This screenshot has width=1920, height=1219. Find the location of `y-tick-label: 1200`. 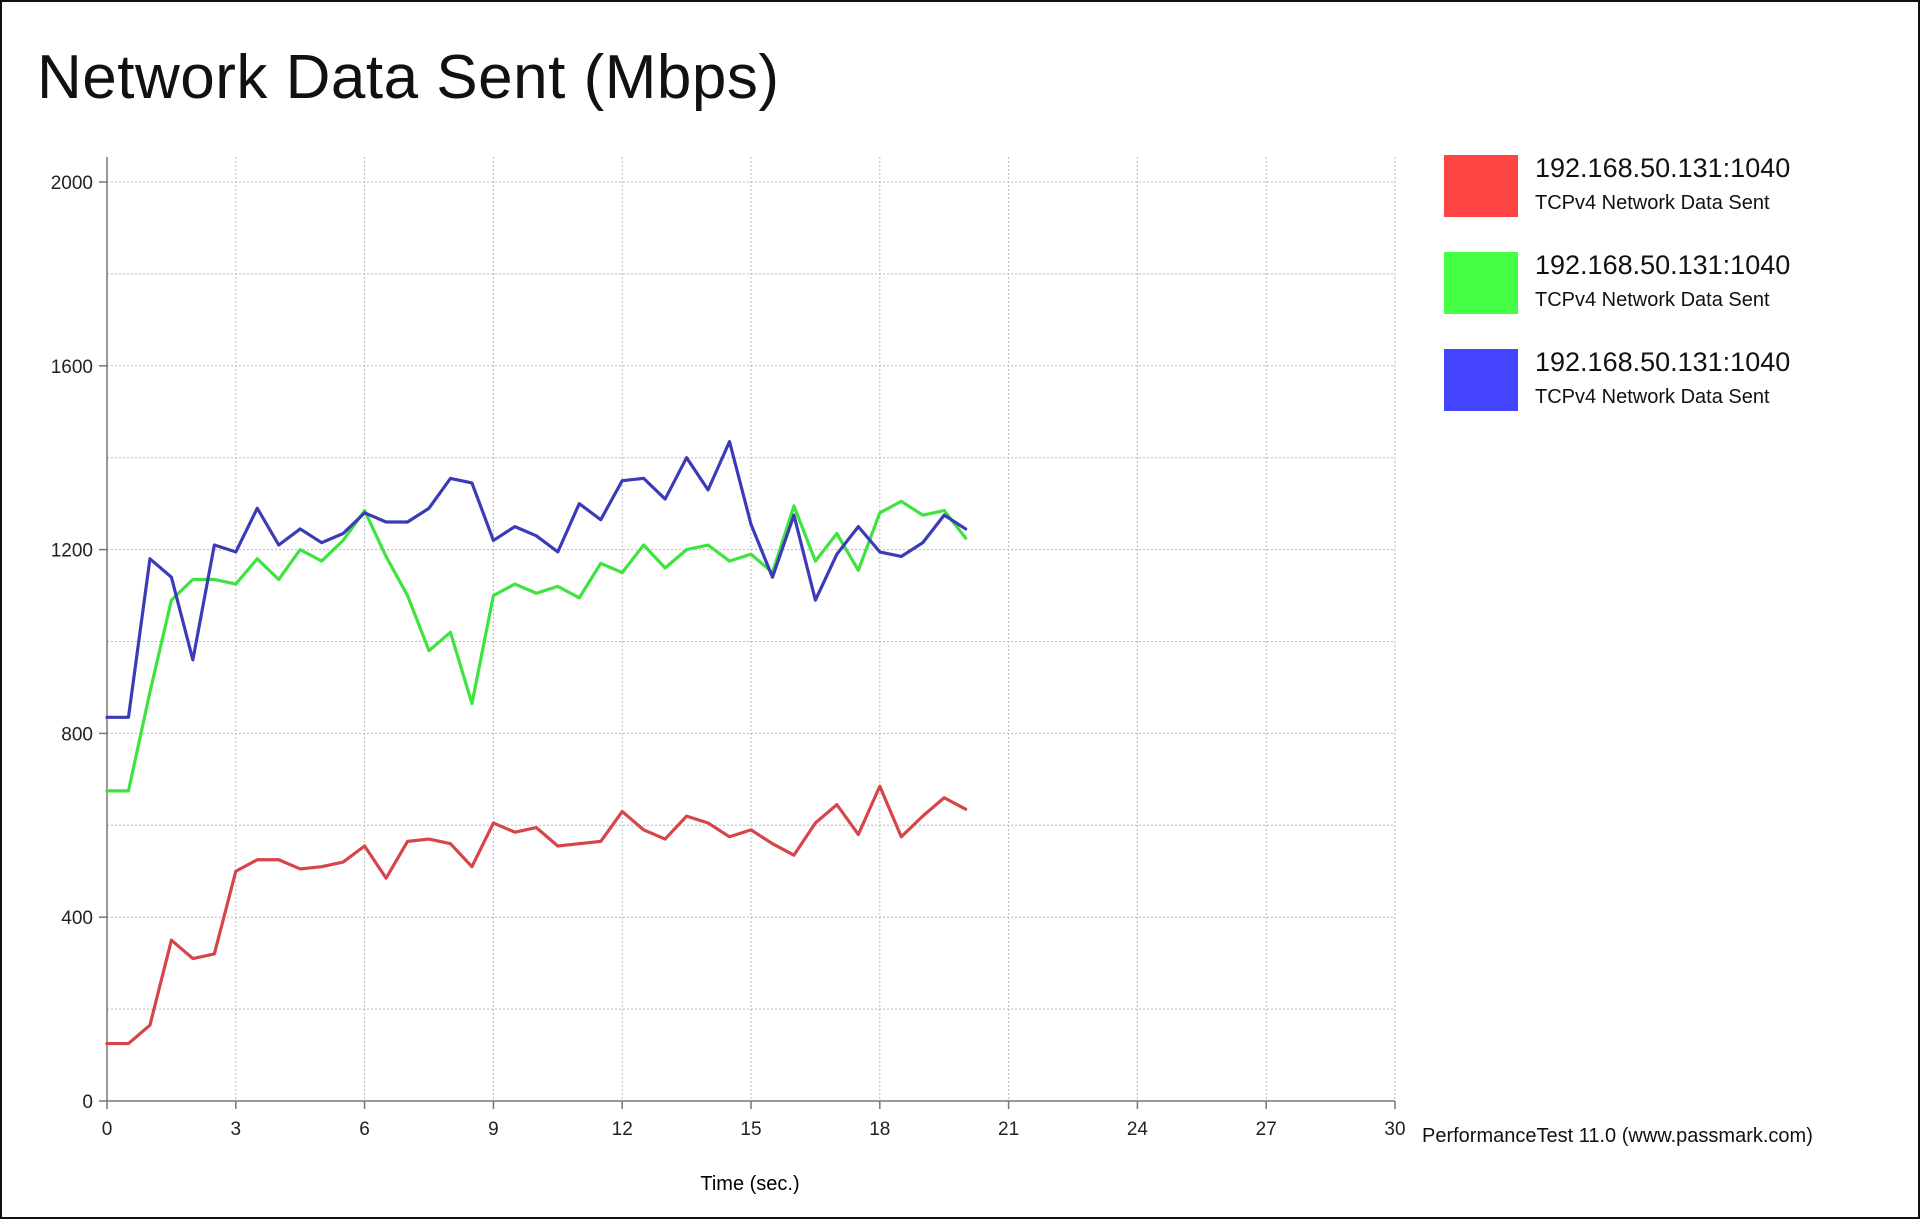

y-tick-label: 1200 is located at coordinates (72, 551).